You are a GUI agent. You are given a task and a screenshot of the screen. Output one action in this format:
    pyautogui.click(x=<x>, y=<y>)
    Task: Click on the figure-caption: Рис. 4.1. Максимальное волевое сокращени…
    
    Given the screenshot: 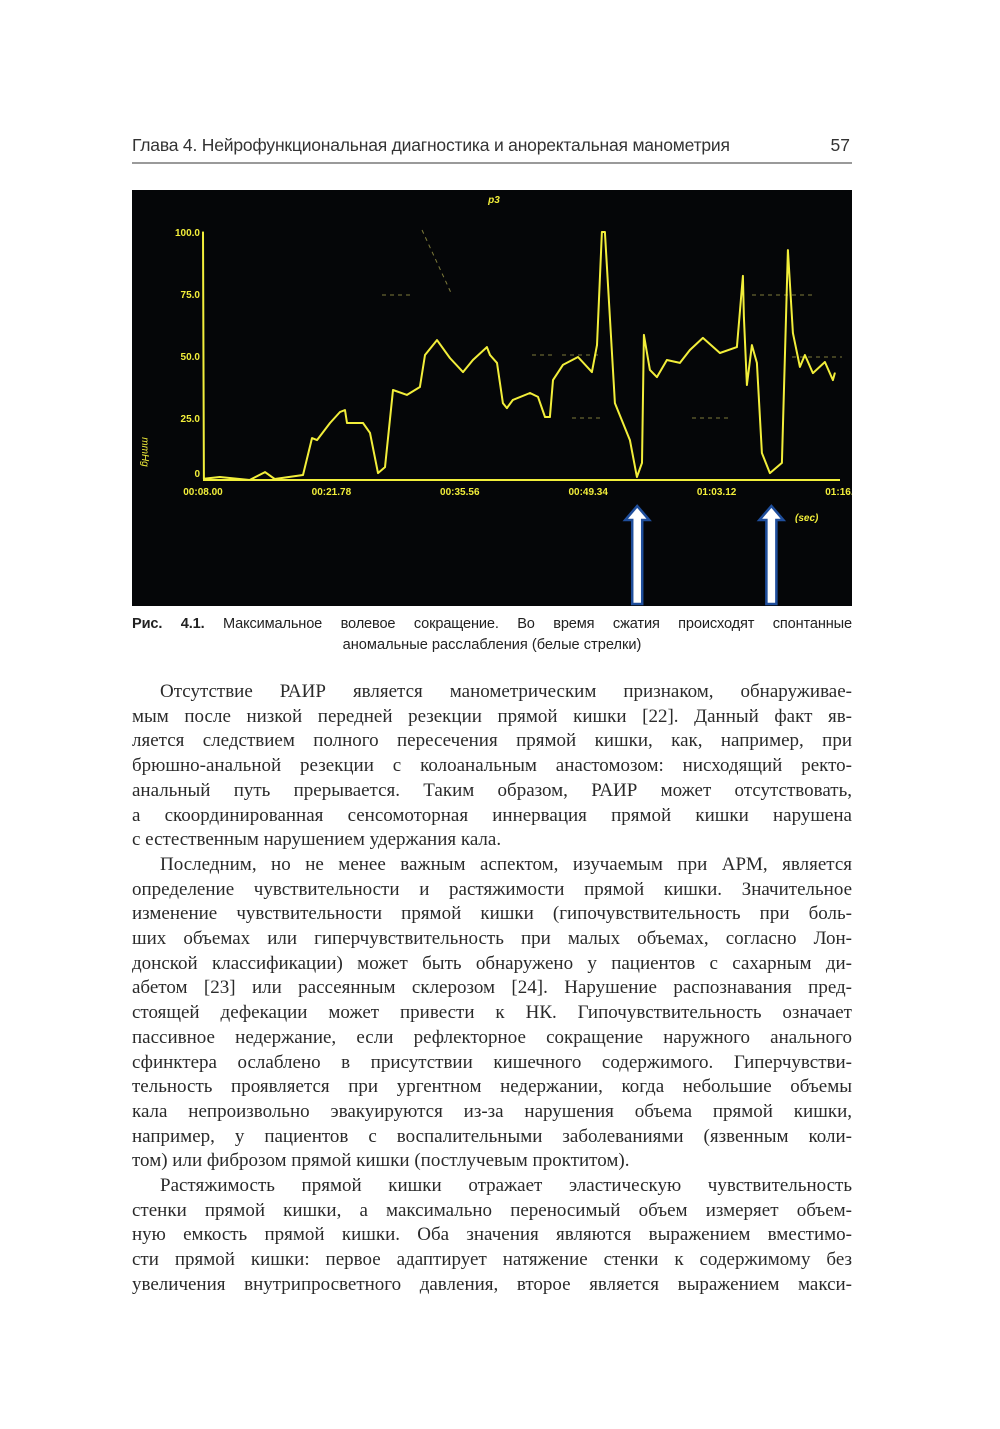 What is the action you would take?
    pyautogui.click(x=492, y=635)
    